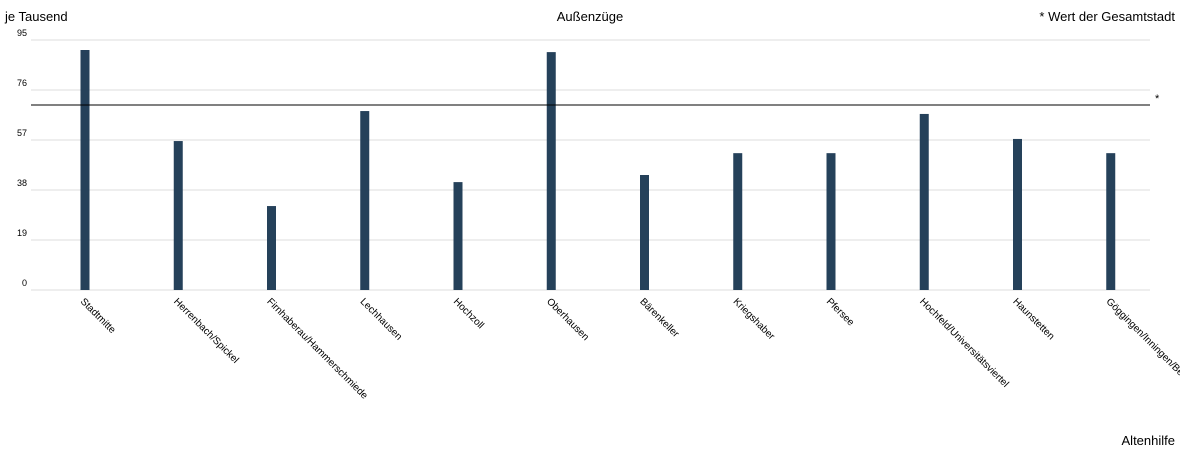 This screenshot has height=451, width=1180. I want to click on x-tick-label: Pfersee, so click(840, 312).